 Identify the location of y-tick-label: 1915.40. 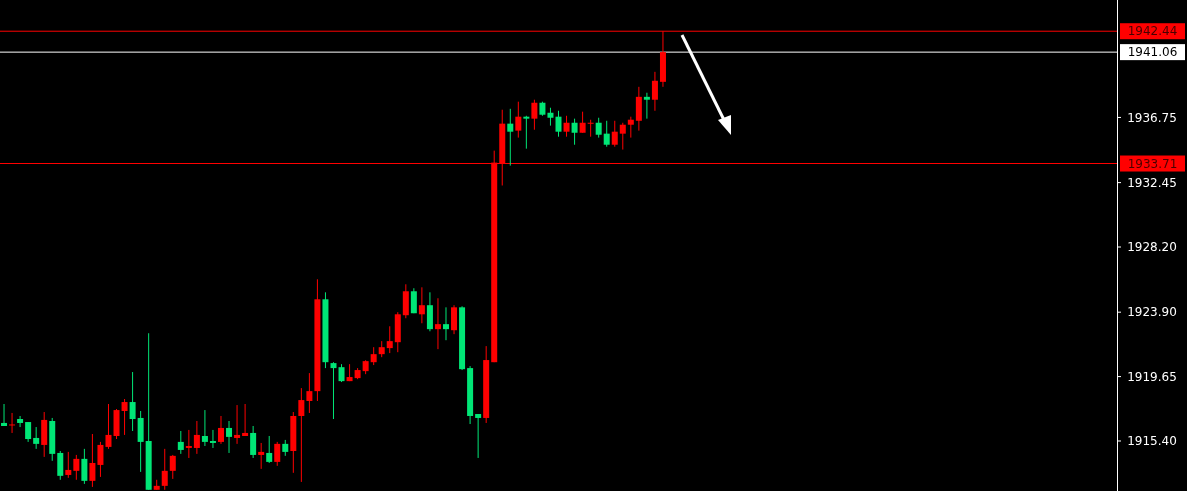
(1152, 441).